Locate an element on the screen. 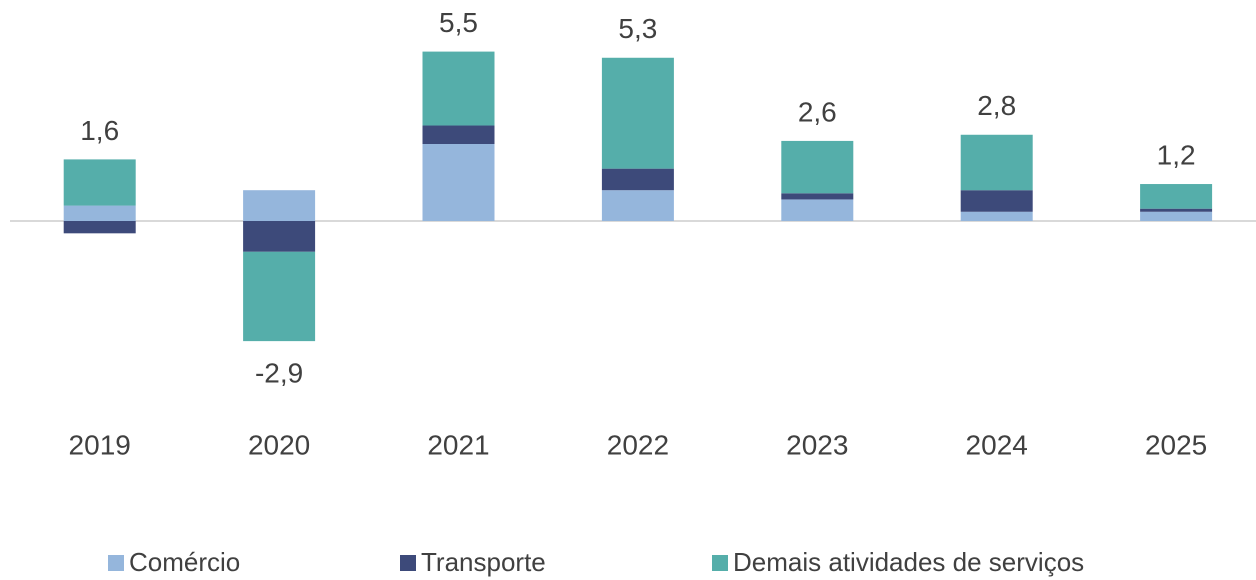 The image size is (1256, 580). x-tick-label: 2019 is located at coordinates (100, 444).